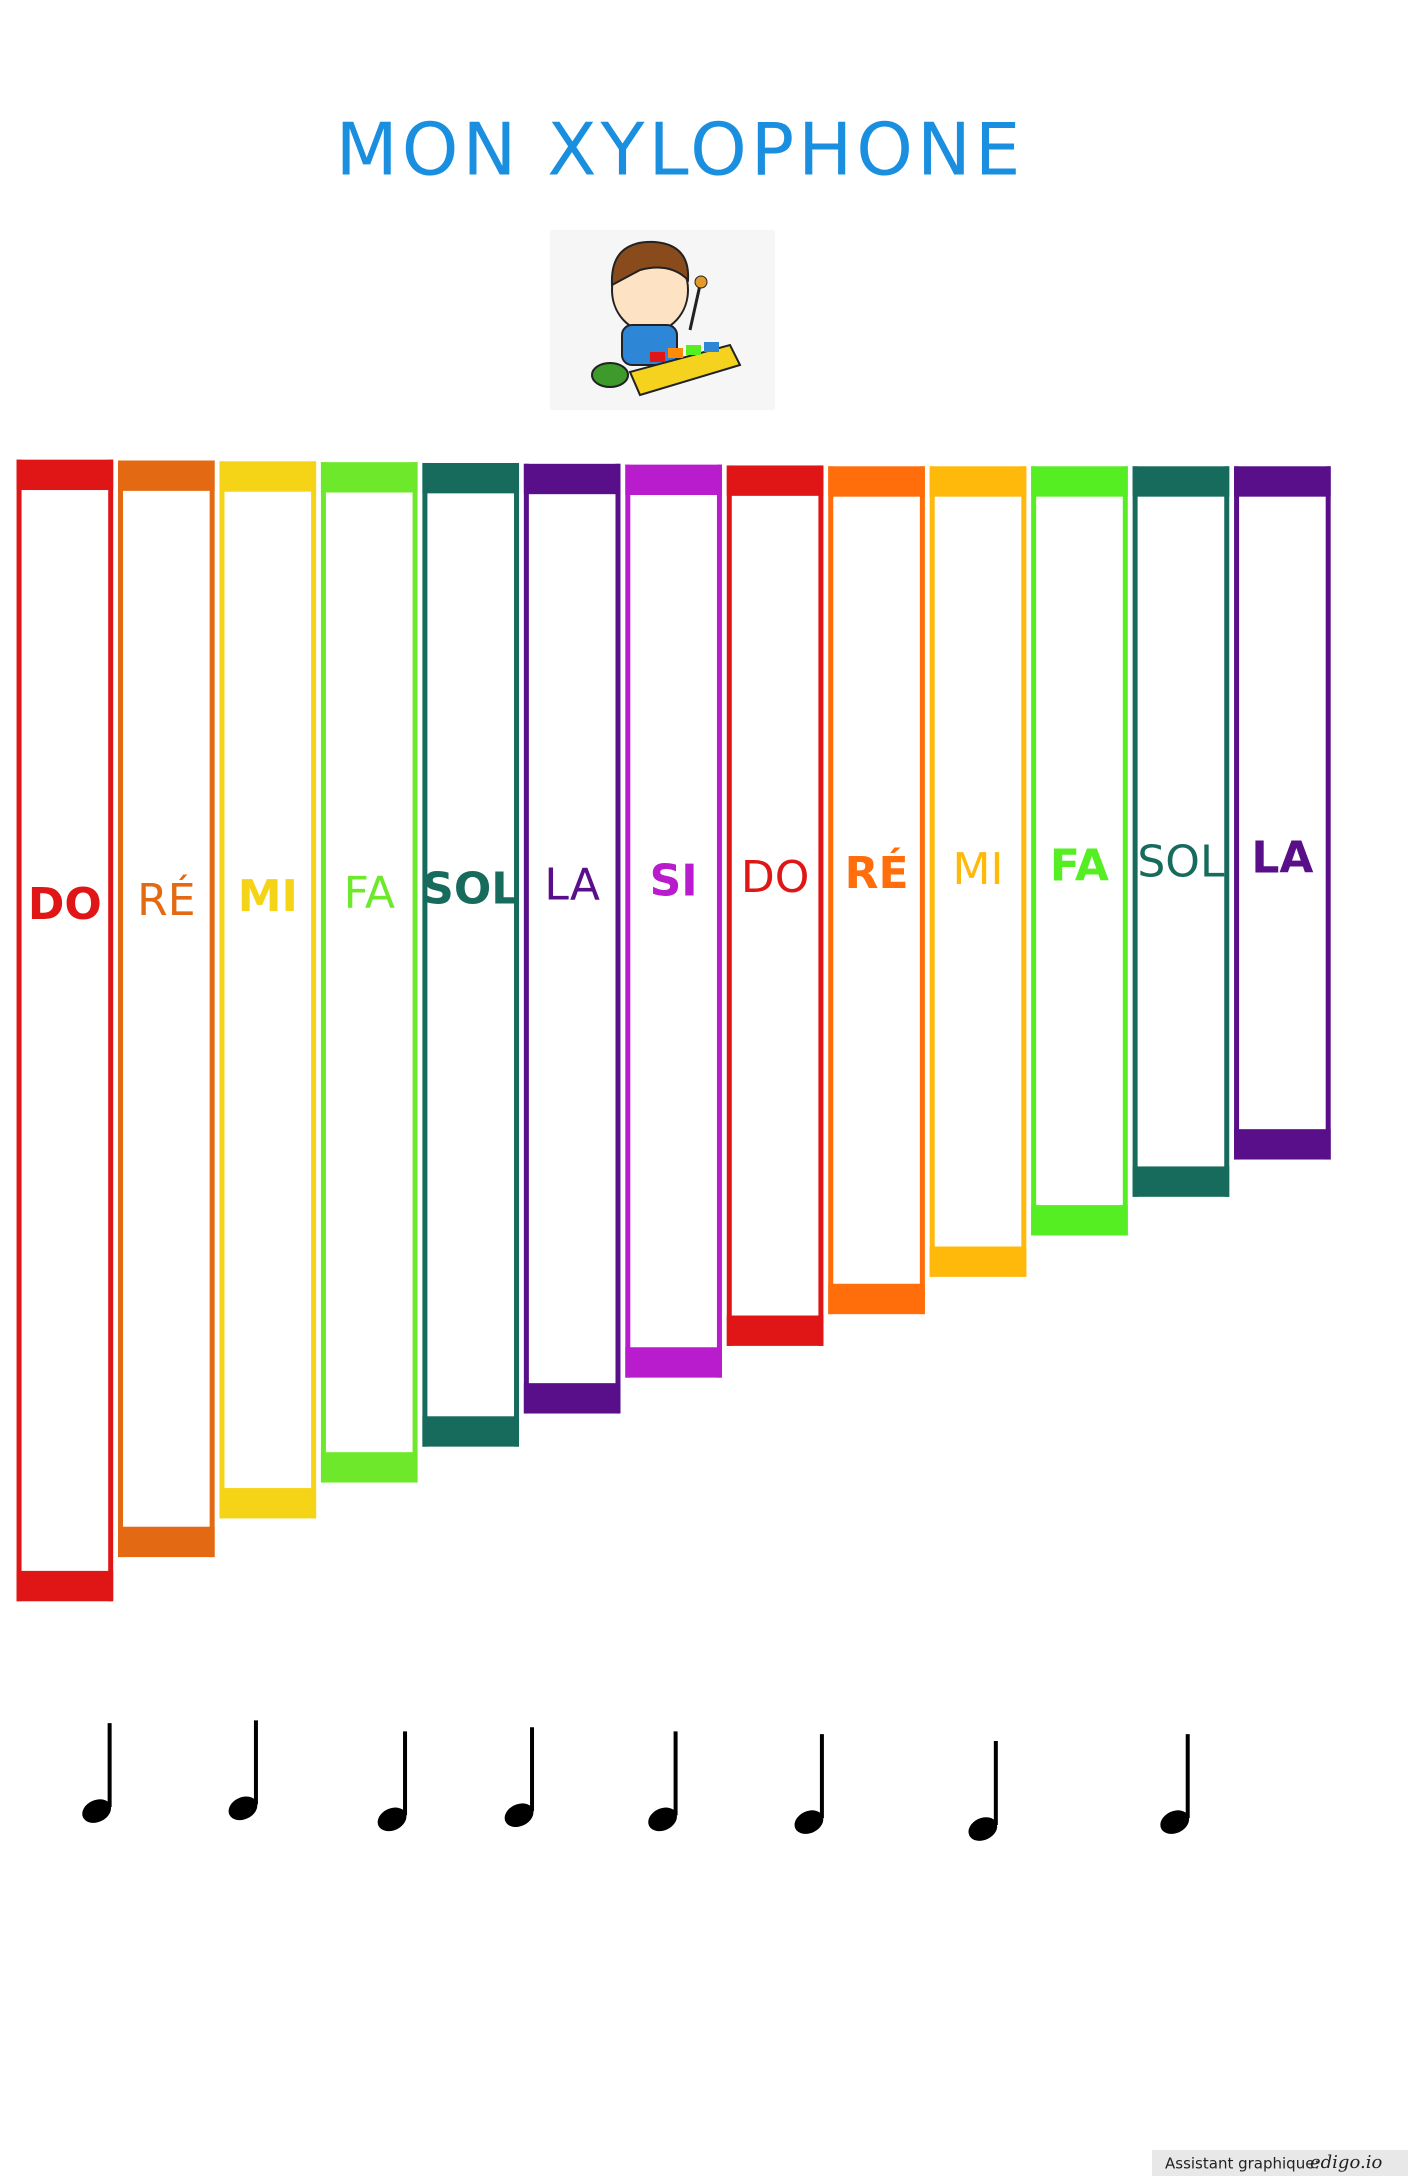  Describe the element at coordinates (636, 1780) in the screenshot. I see `notes` at that location.